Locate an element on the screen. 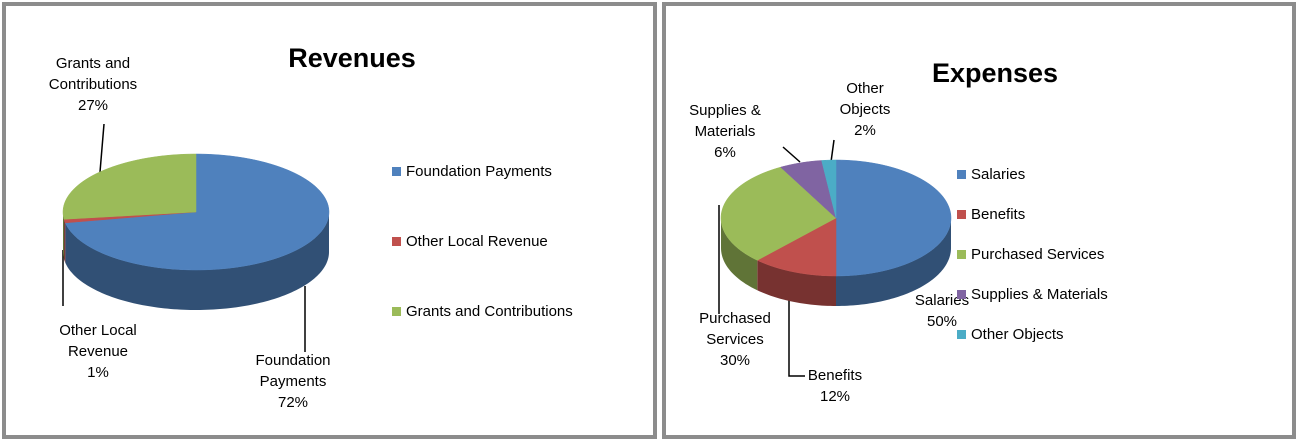 This screenshot has height=441, width=1298. data-label-value: 50% is located at coordinates (942, 321).